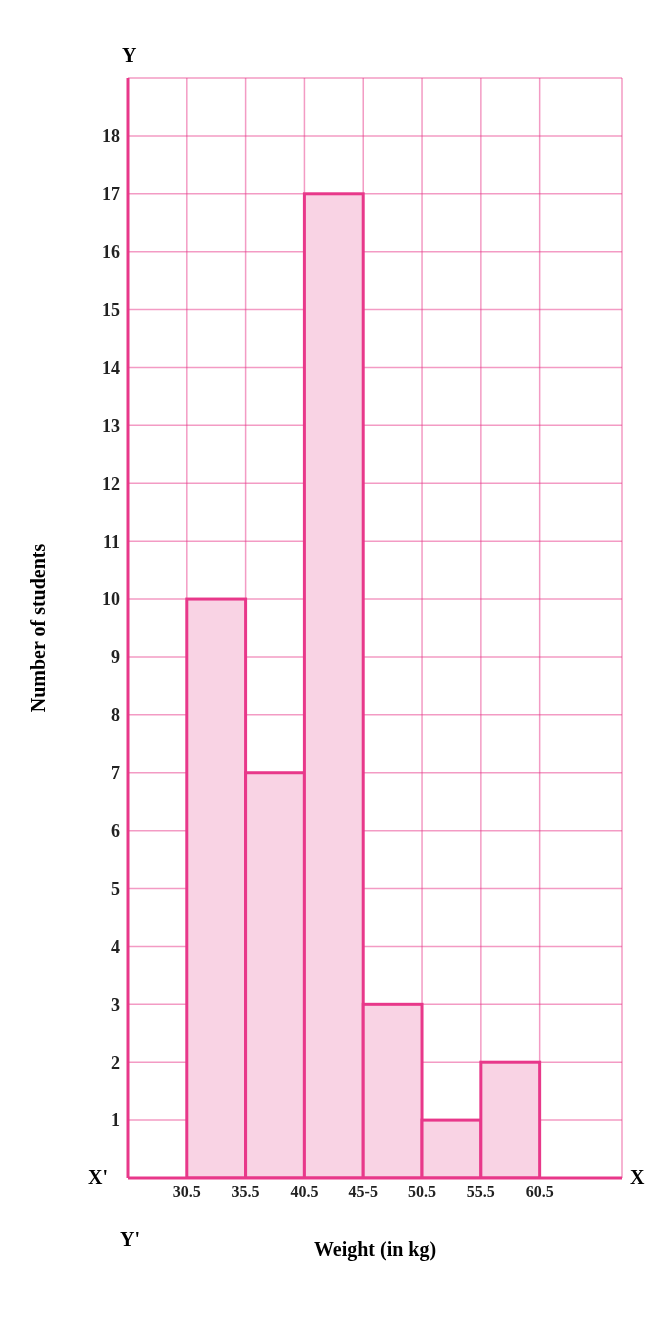  I want to click on text: X', so click(98, 1177).